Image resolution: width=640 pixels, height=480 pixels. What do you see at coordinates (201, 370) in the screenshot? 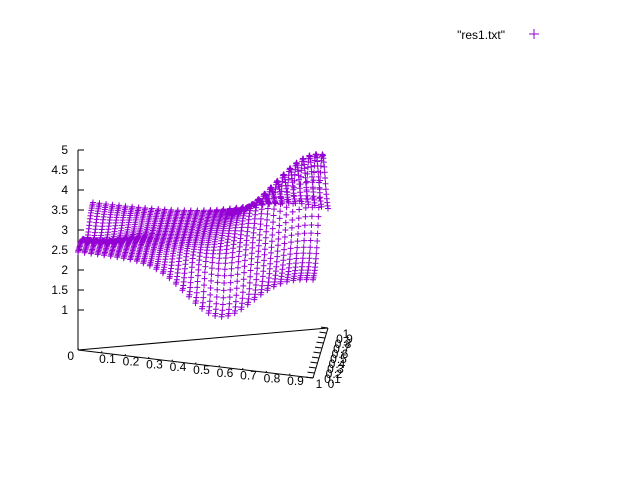
I see `x-tick-label: 0.5` at bounding box center [201, 370].